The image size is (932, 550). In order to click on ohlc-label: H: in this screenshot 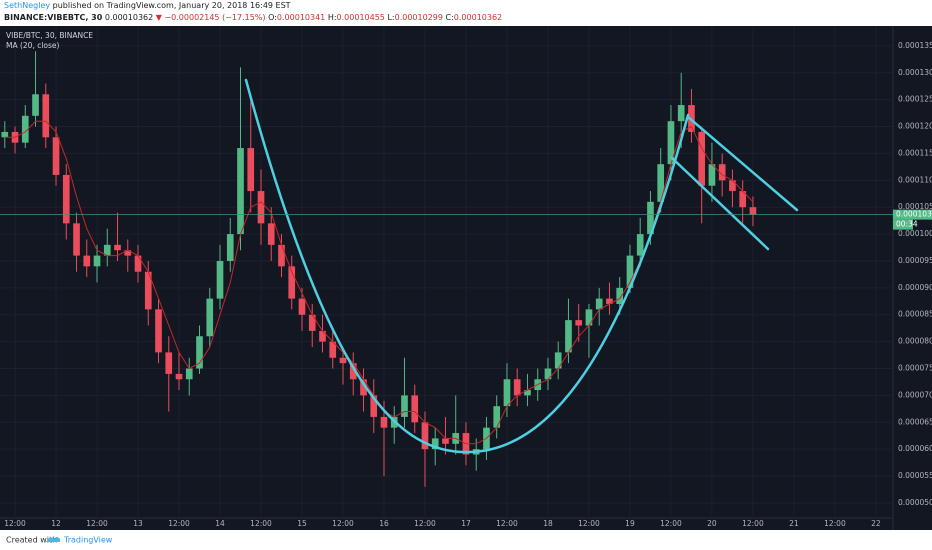, I will do `click(332, 17)`.